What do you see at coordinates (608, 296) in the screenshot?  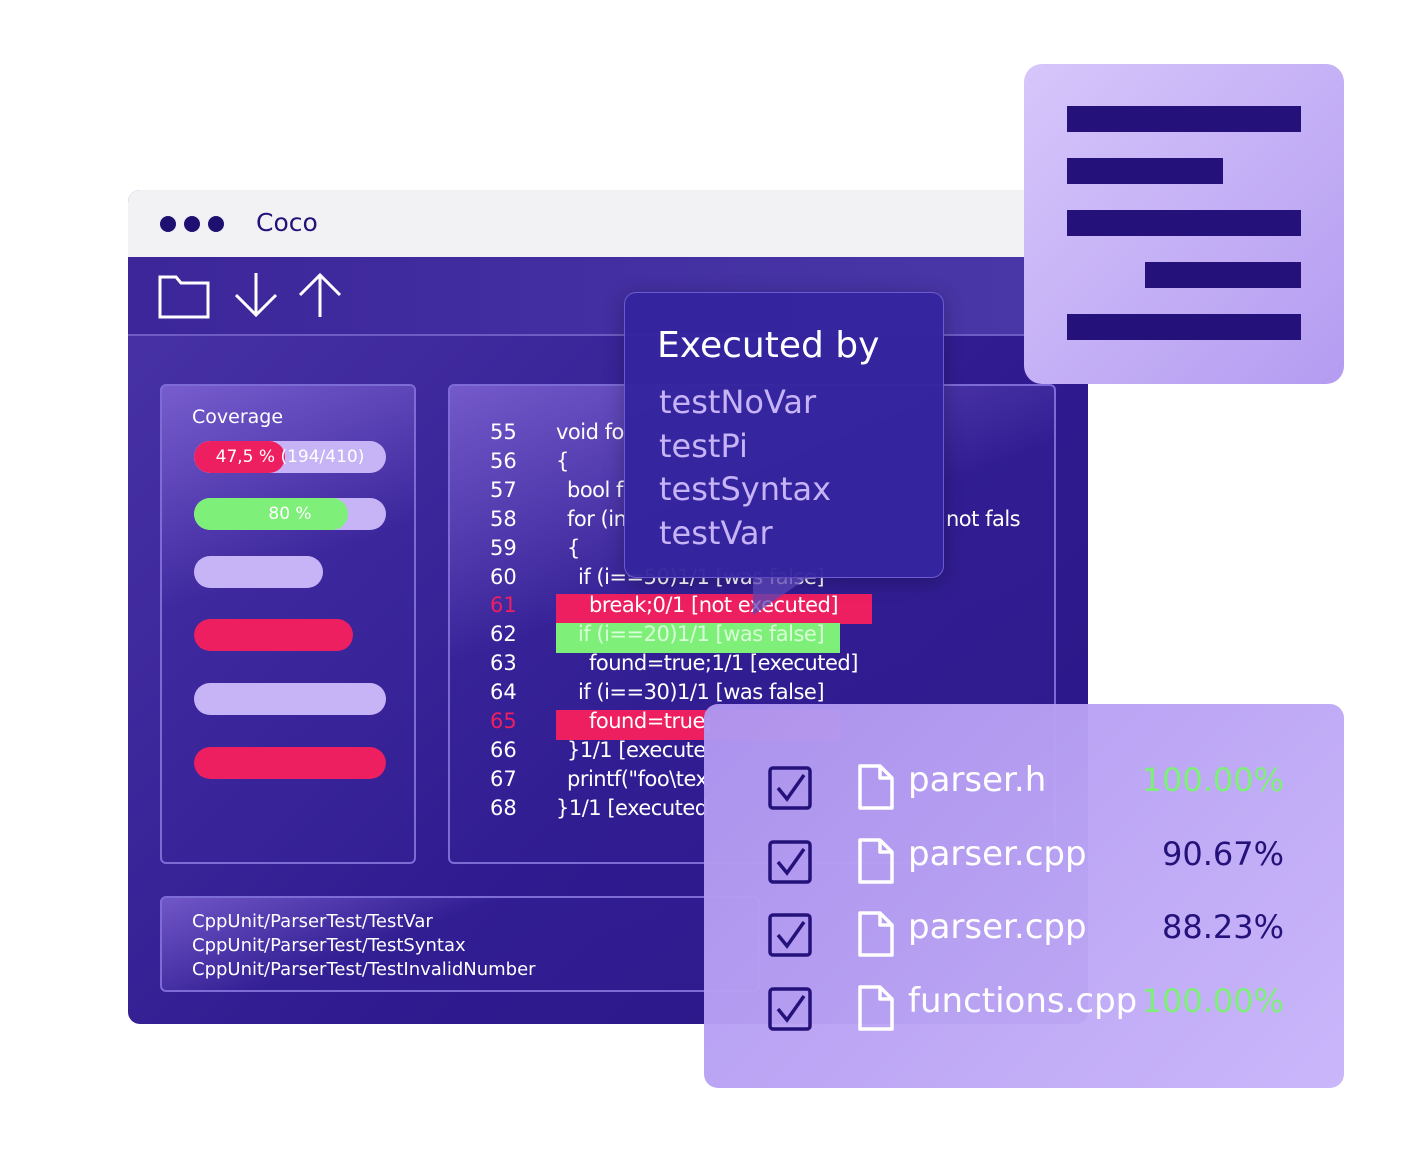 I see `toolbar` at bounding box center [608, 296].